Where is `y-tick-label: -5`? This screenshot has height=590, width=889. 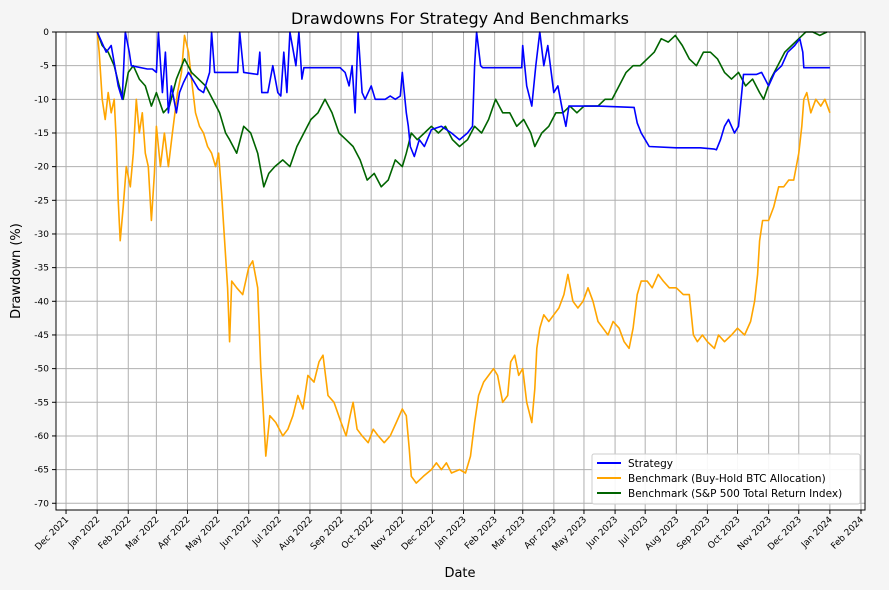 y-tick-label: -5 is located at coordinates (44, 67).